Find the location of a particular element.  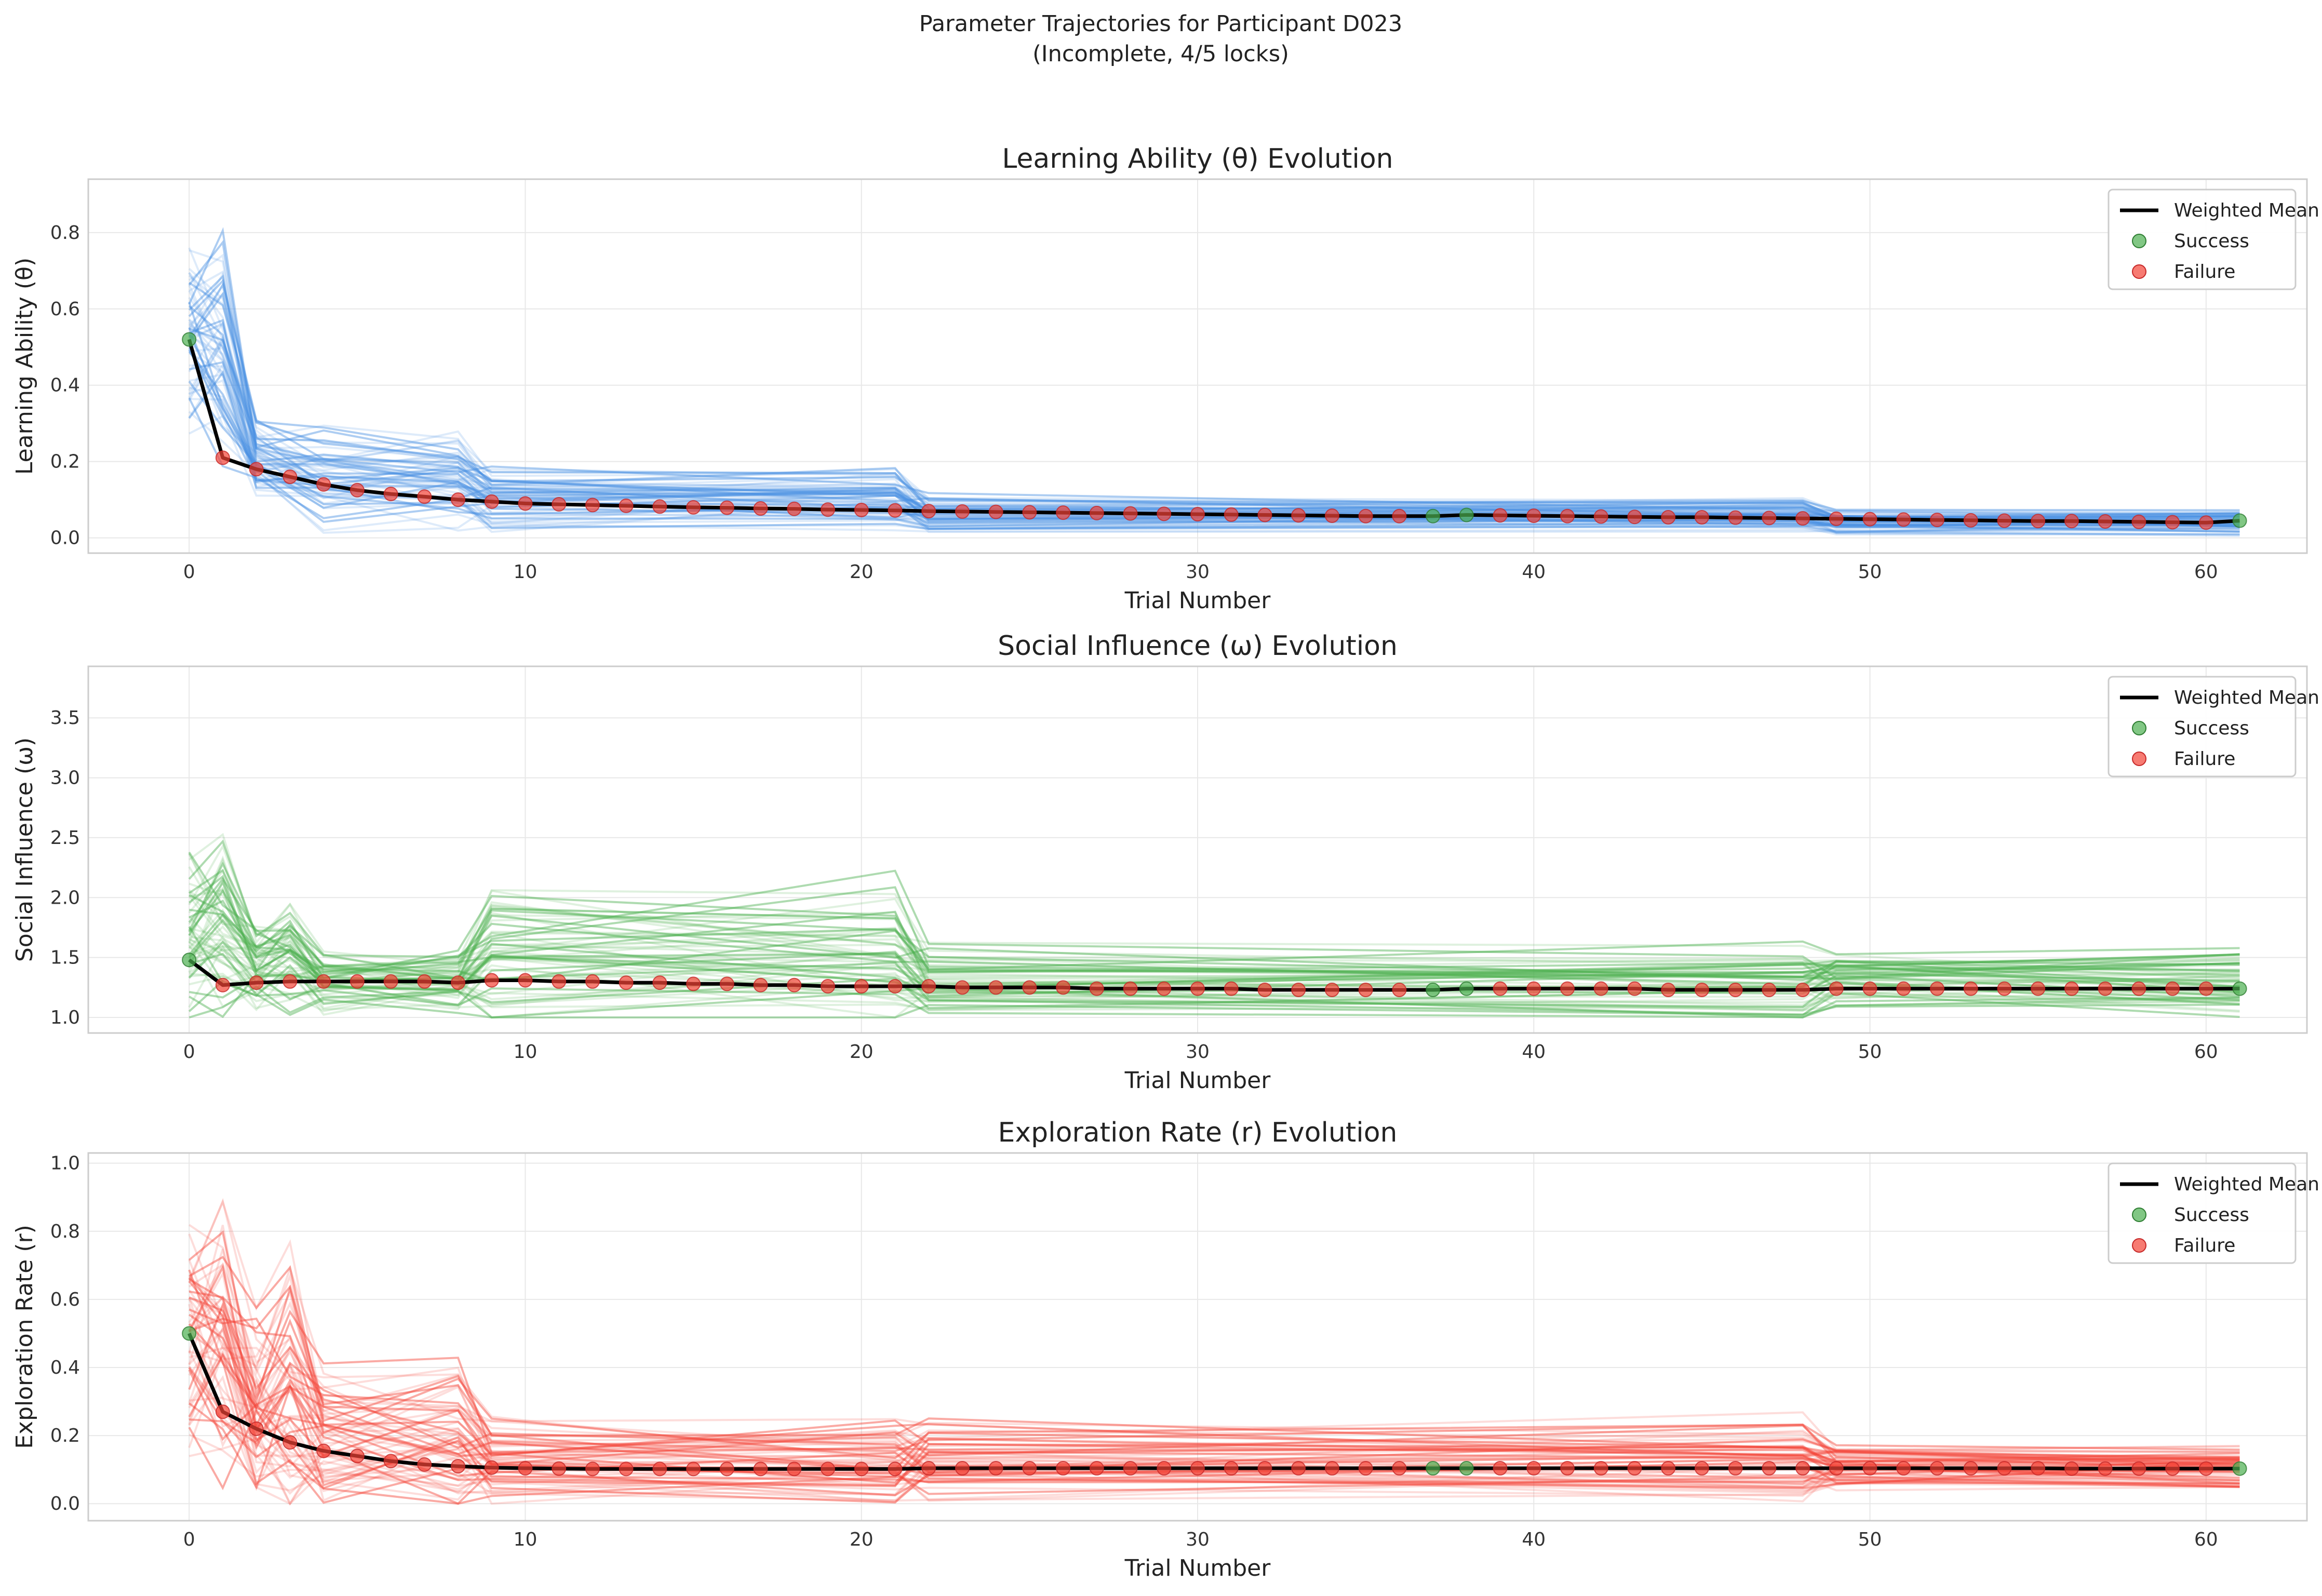

legend: Weighted Mean Success Failure is located at coordinates (2213, 1213).